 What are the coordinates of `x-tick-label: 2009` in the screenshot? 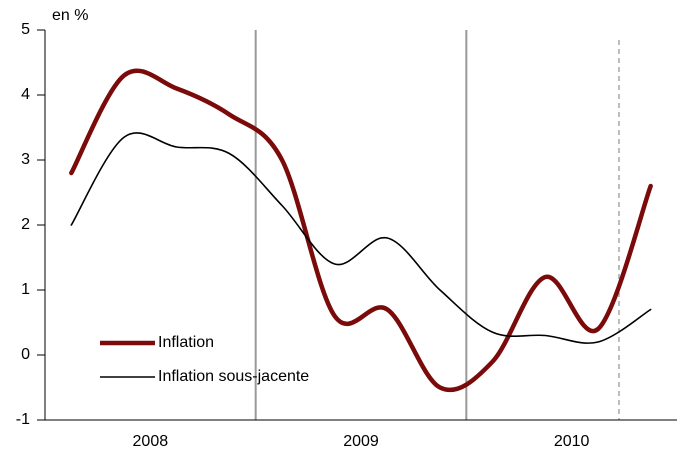 It's located at (361, 441).